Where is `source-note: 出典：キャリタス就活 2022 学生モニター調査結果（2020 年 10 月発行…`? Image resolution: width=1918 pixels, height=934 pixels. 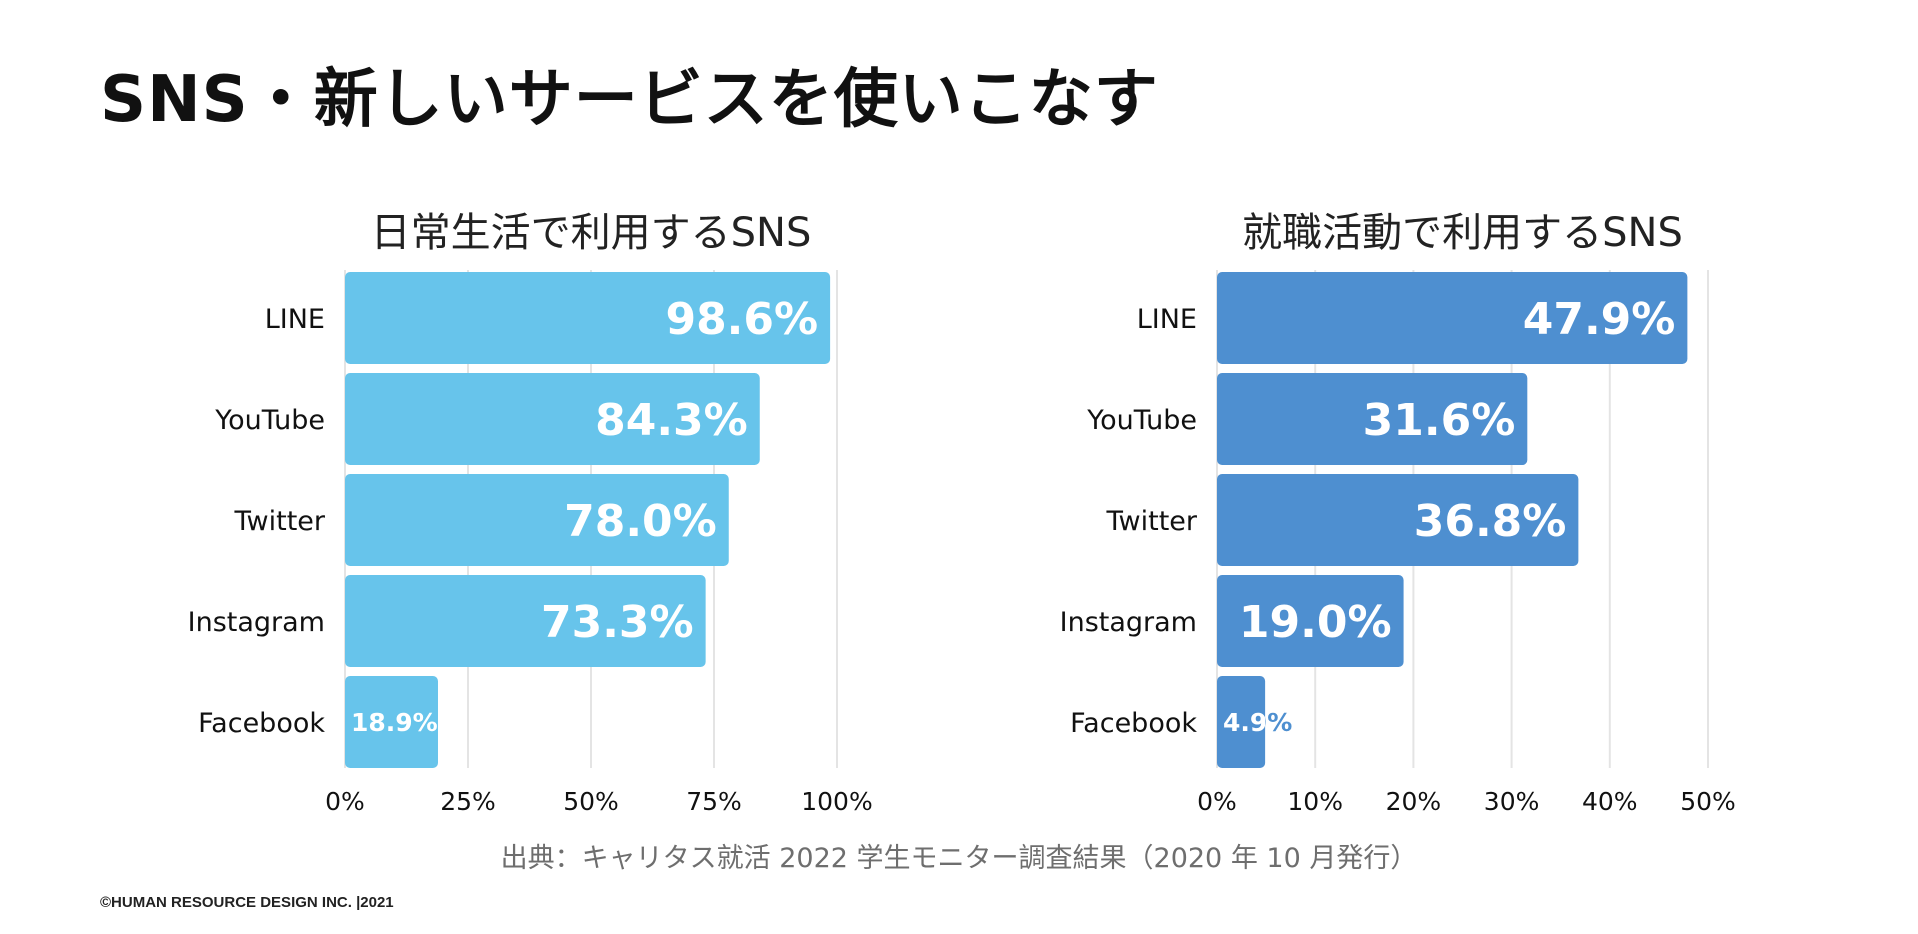
source-note: 出典：キャリタス就活 2022 学生モニター調査結果（2020 年 10 月発行… is located at coordinates (959, 858).